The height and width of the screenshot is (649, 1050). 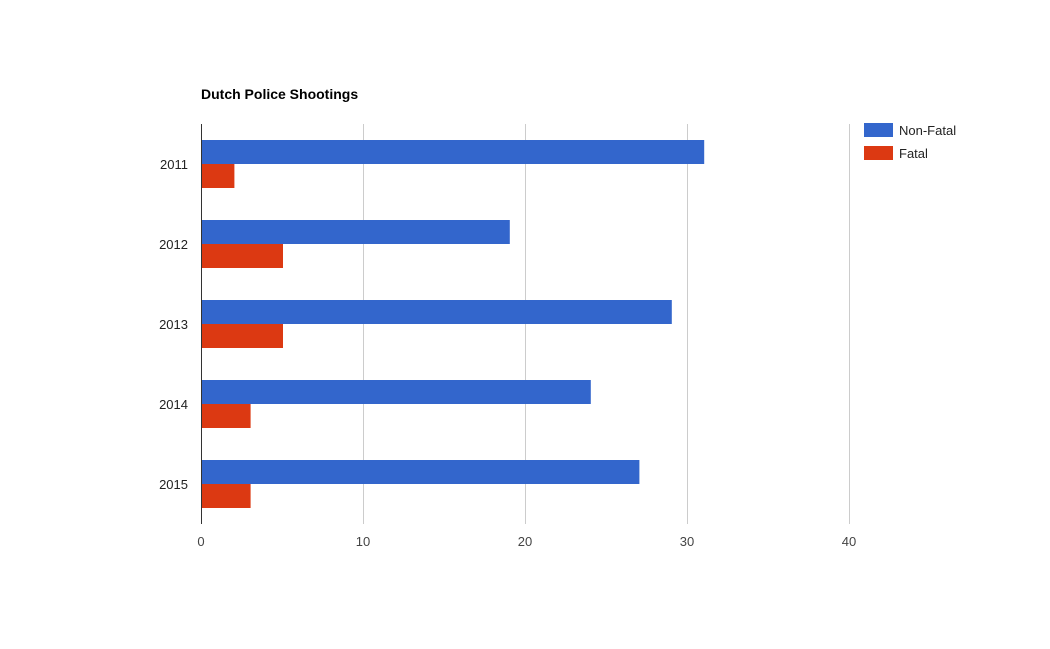 What do you see at coordinates (226, 416) in the screenshot?
I see `bar-fatal-2014` at bounding box center [226, 416].